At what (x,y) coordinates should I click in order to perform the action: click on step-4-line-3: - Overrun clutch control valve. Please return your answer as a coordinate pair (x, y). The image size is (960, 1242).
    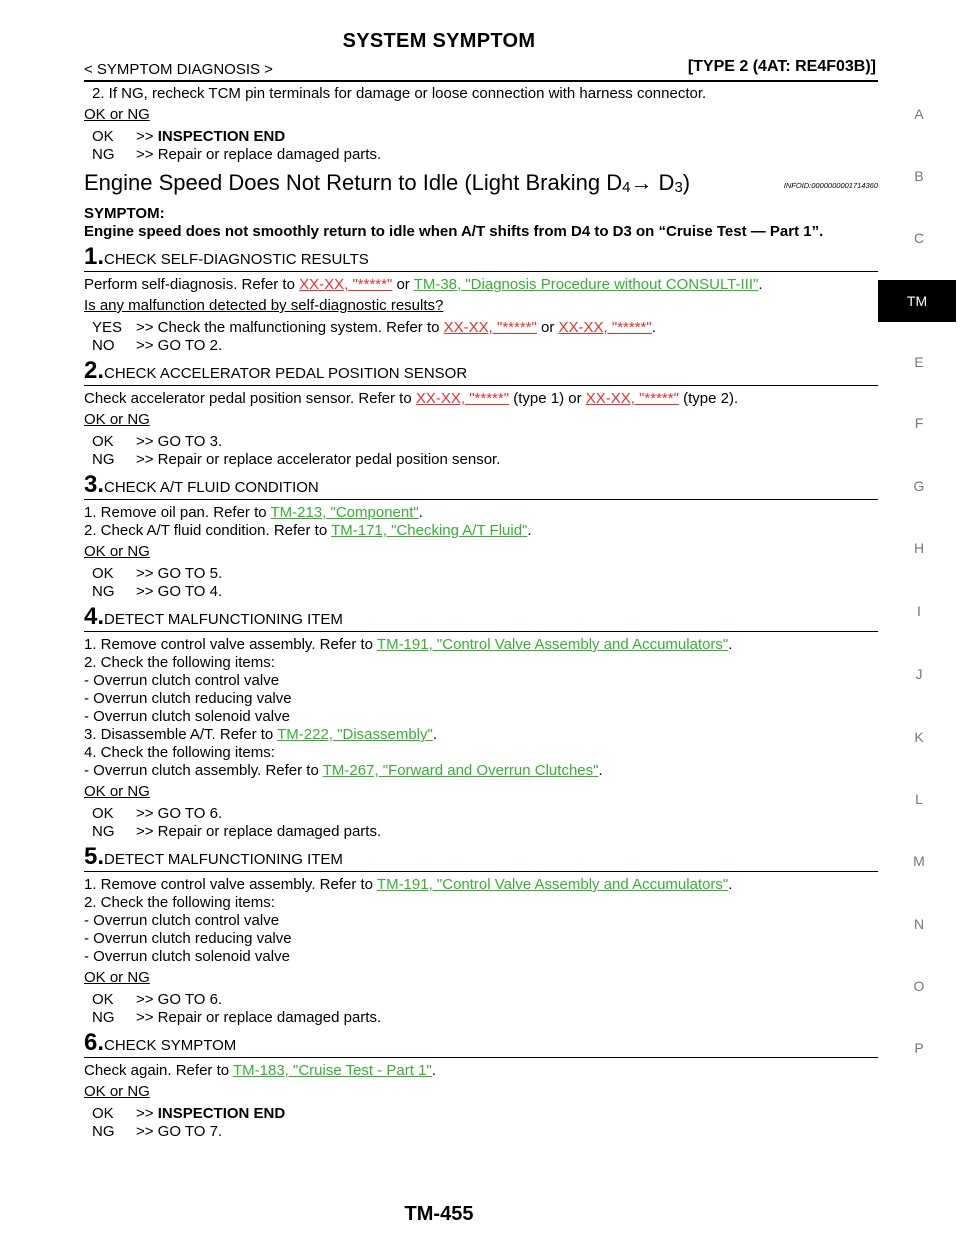
    Looking at the image, I should click on (182, 680).